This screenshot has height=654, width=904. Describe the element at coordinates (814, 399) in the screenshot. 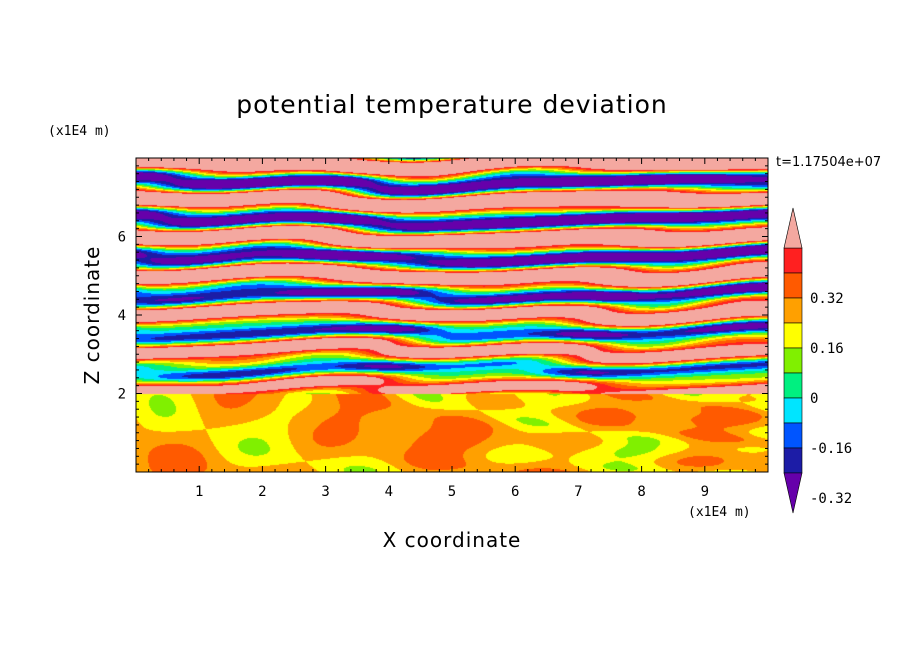

I see `colorbar-label: 0` at that location.